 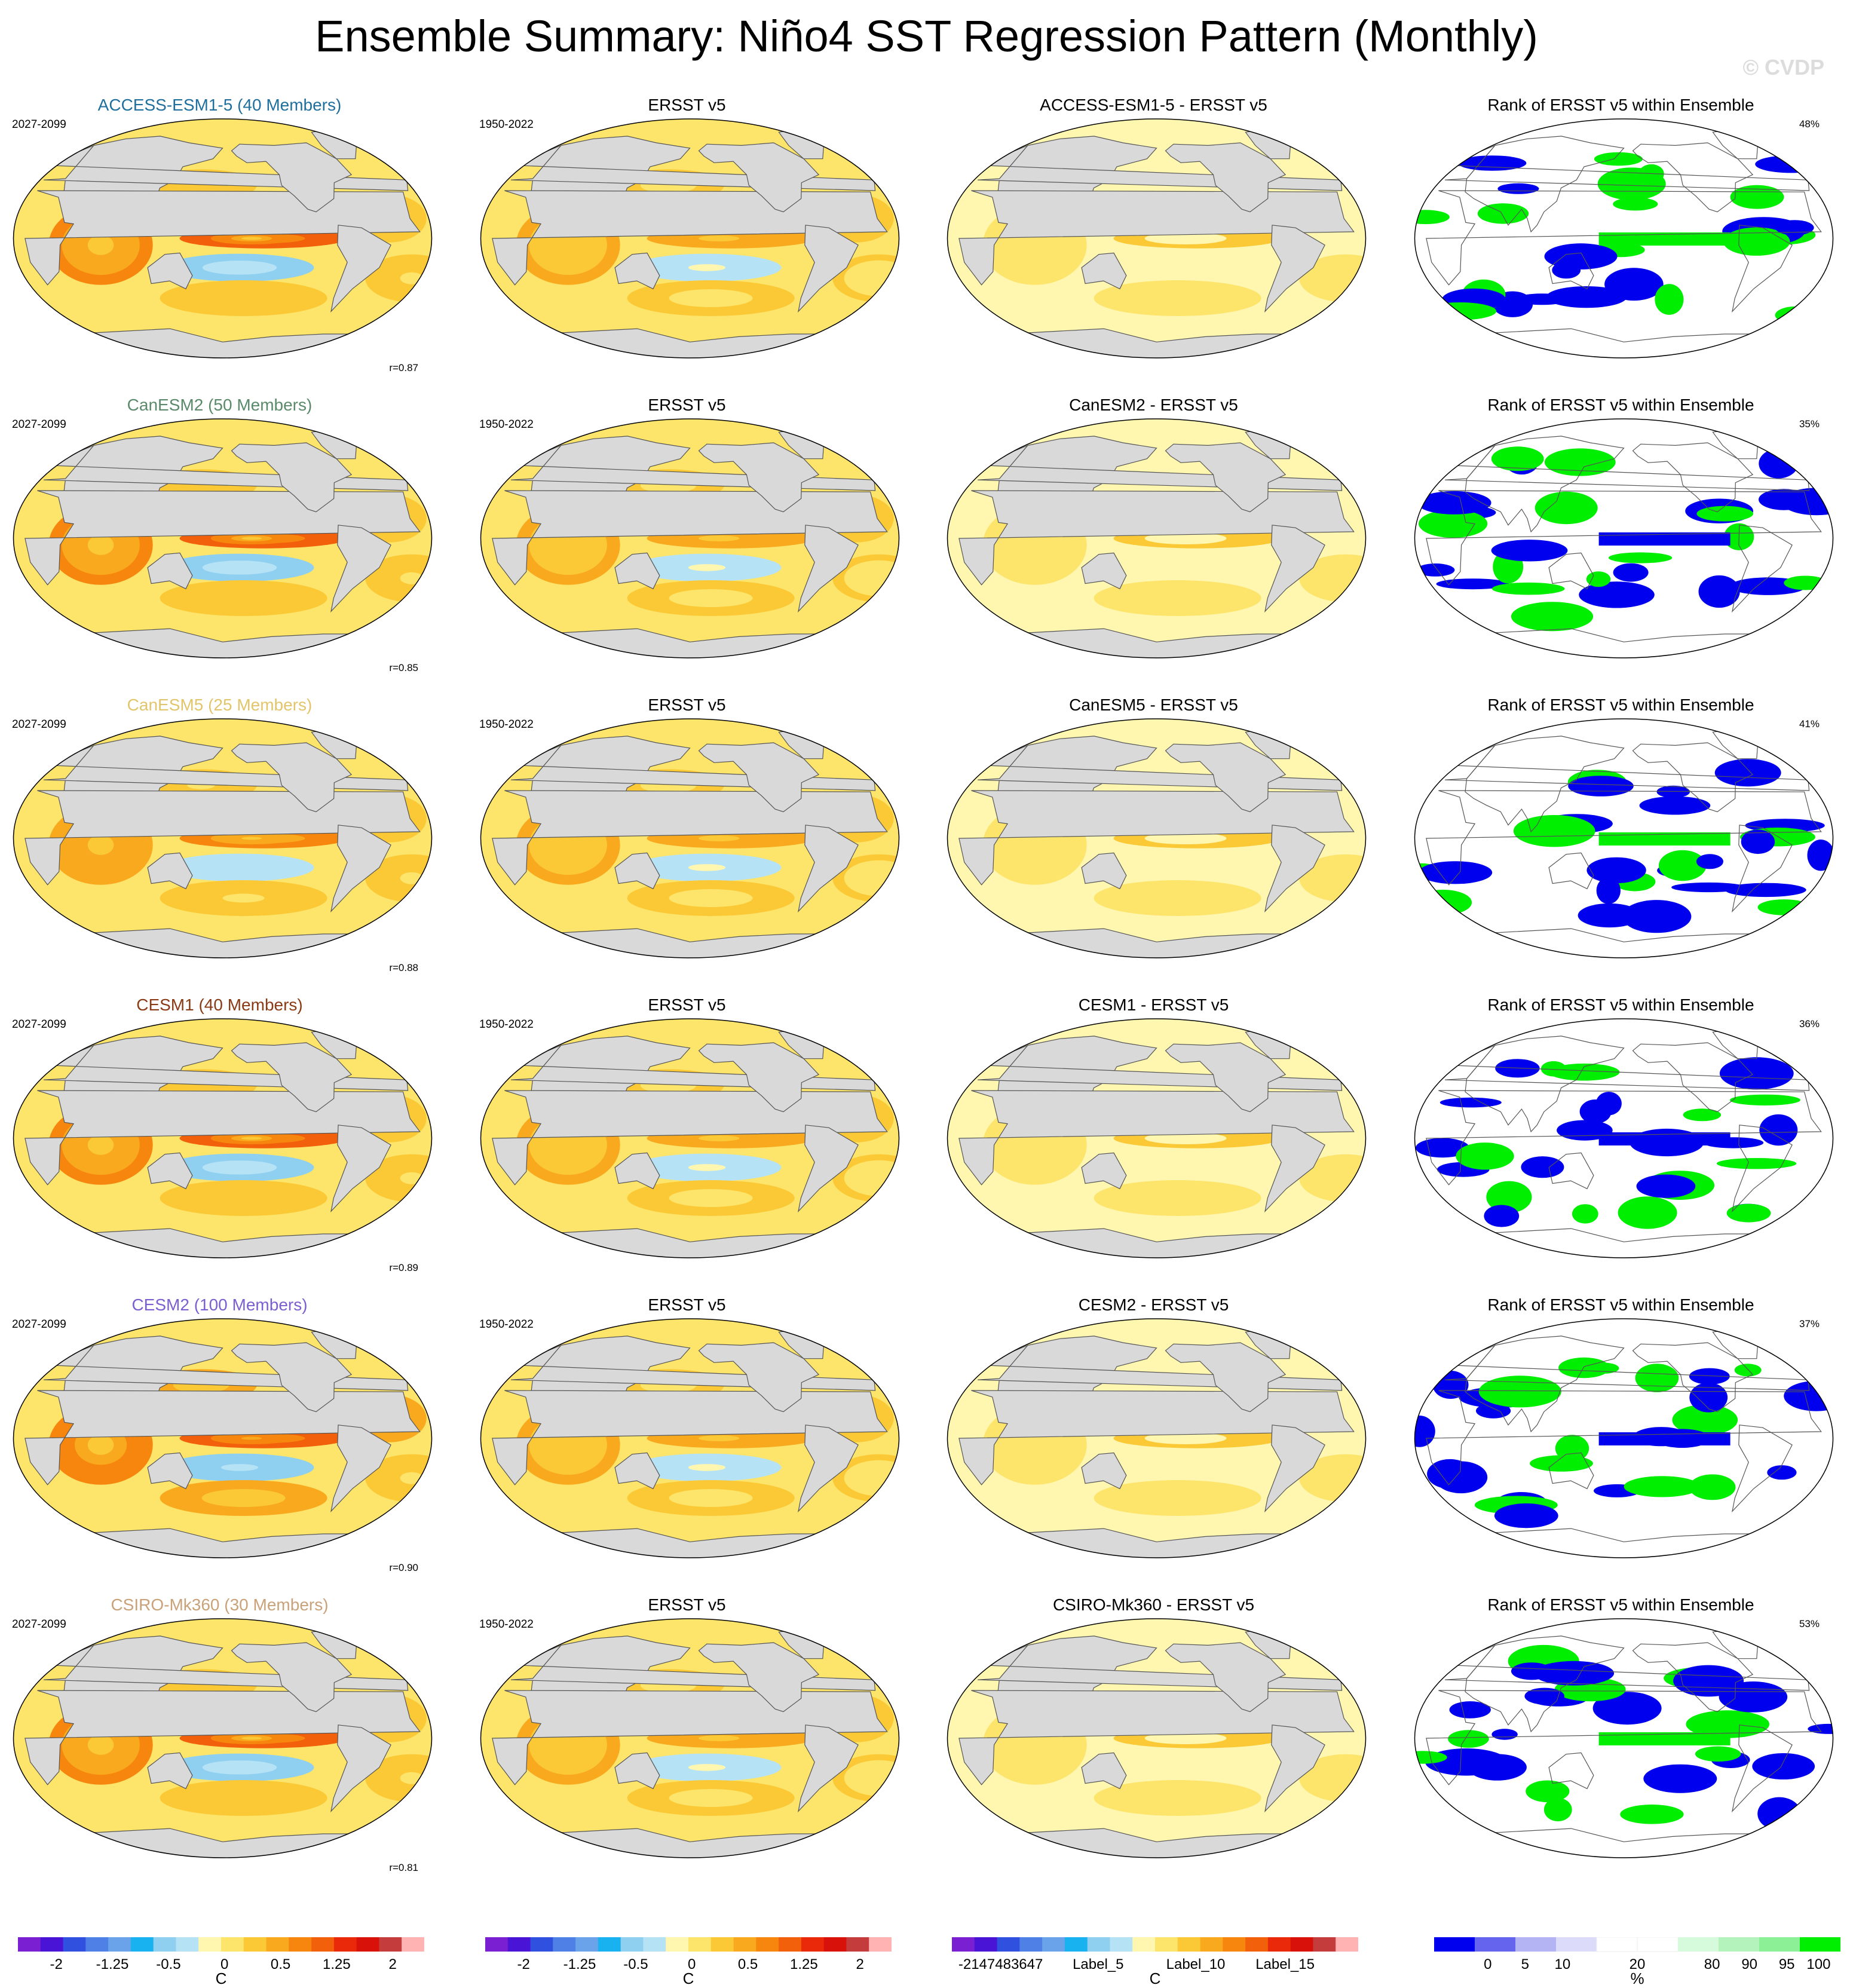 What do you see at coordinates (1154, 1304) in the screenshot?
I see `diff-panel-title: CESM2 - ERSST v5` at bounding box center [1154, 1304].